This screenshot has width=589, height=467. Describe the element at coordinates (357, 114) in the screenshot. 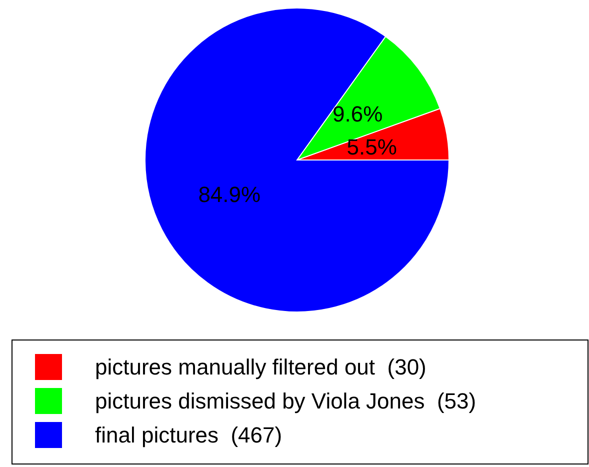

I see `data-label: 9.6%` at that location.